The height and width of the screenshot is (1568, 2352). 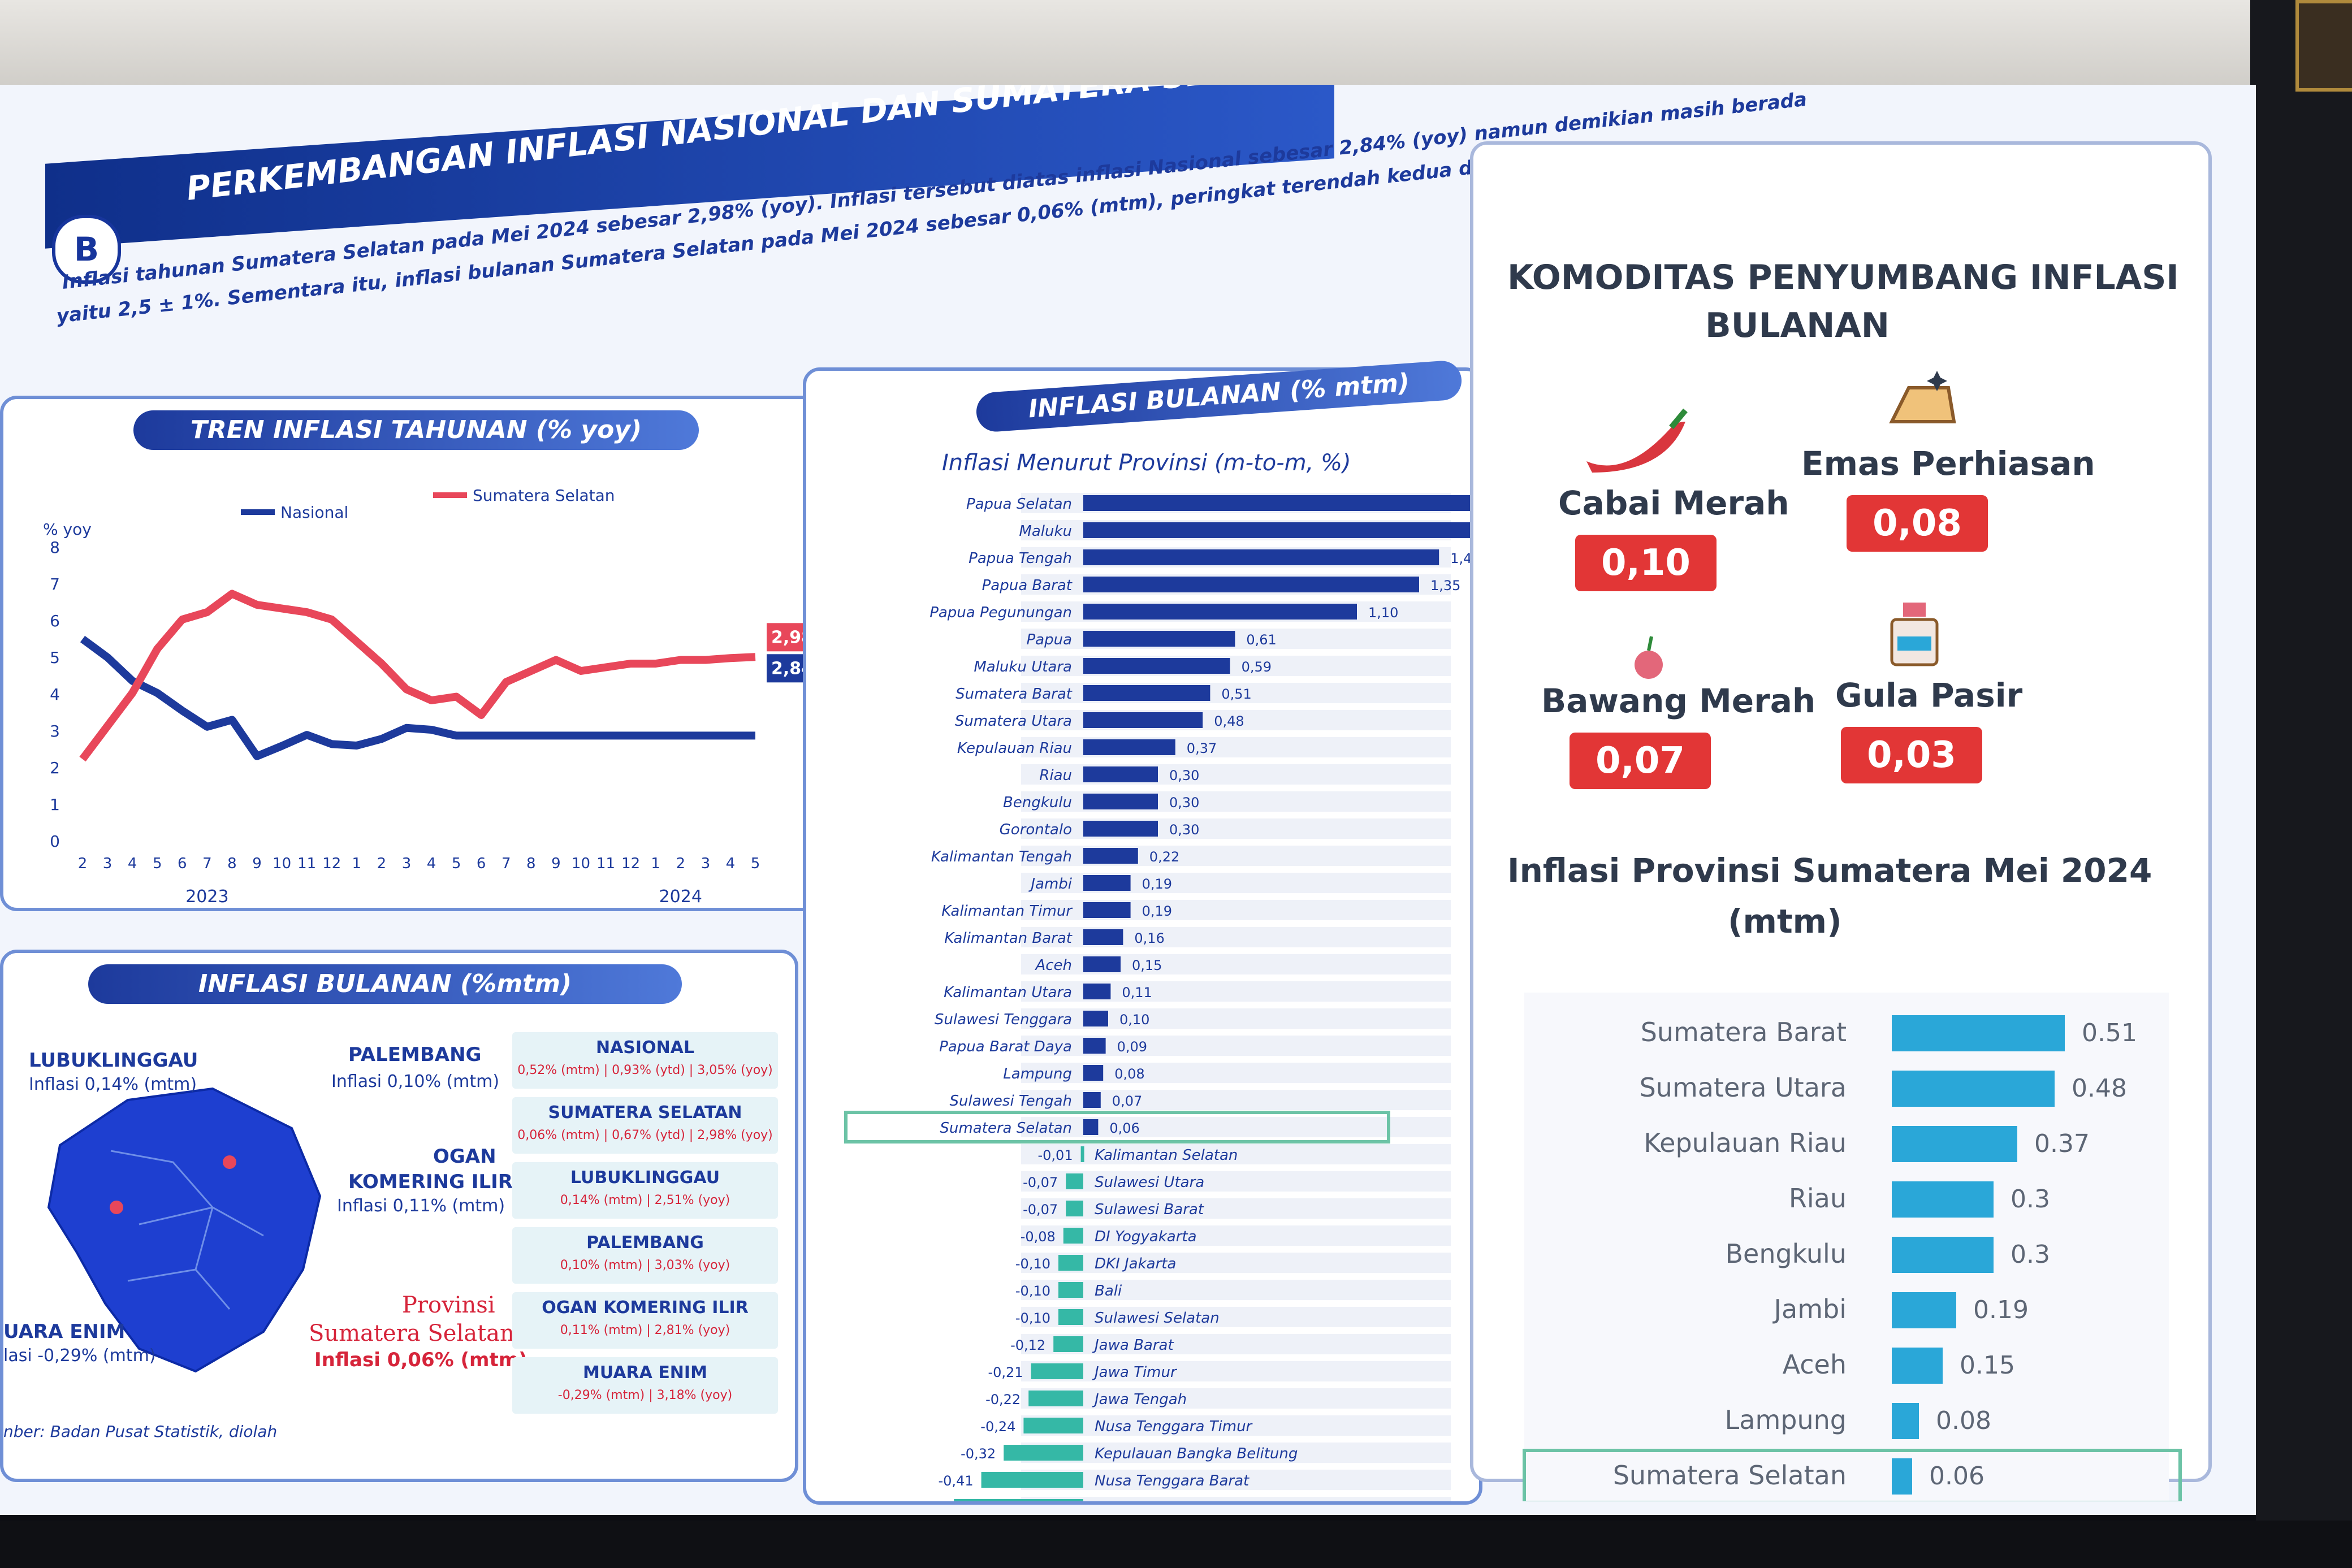 I want to click on x-tick-label: 1, so click(x=357, y=863).